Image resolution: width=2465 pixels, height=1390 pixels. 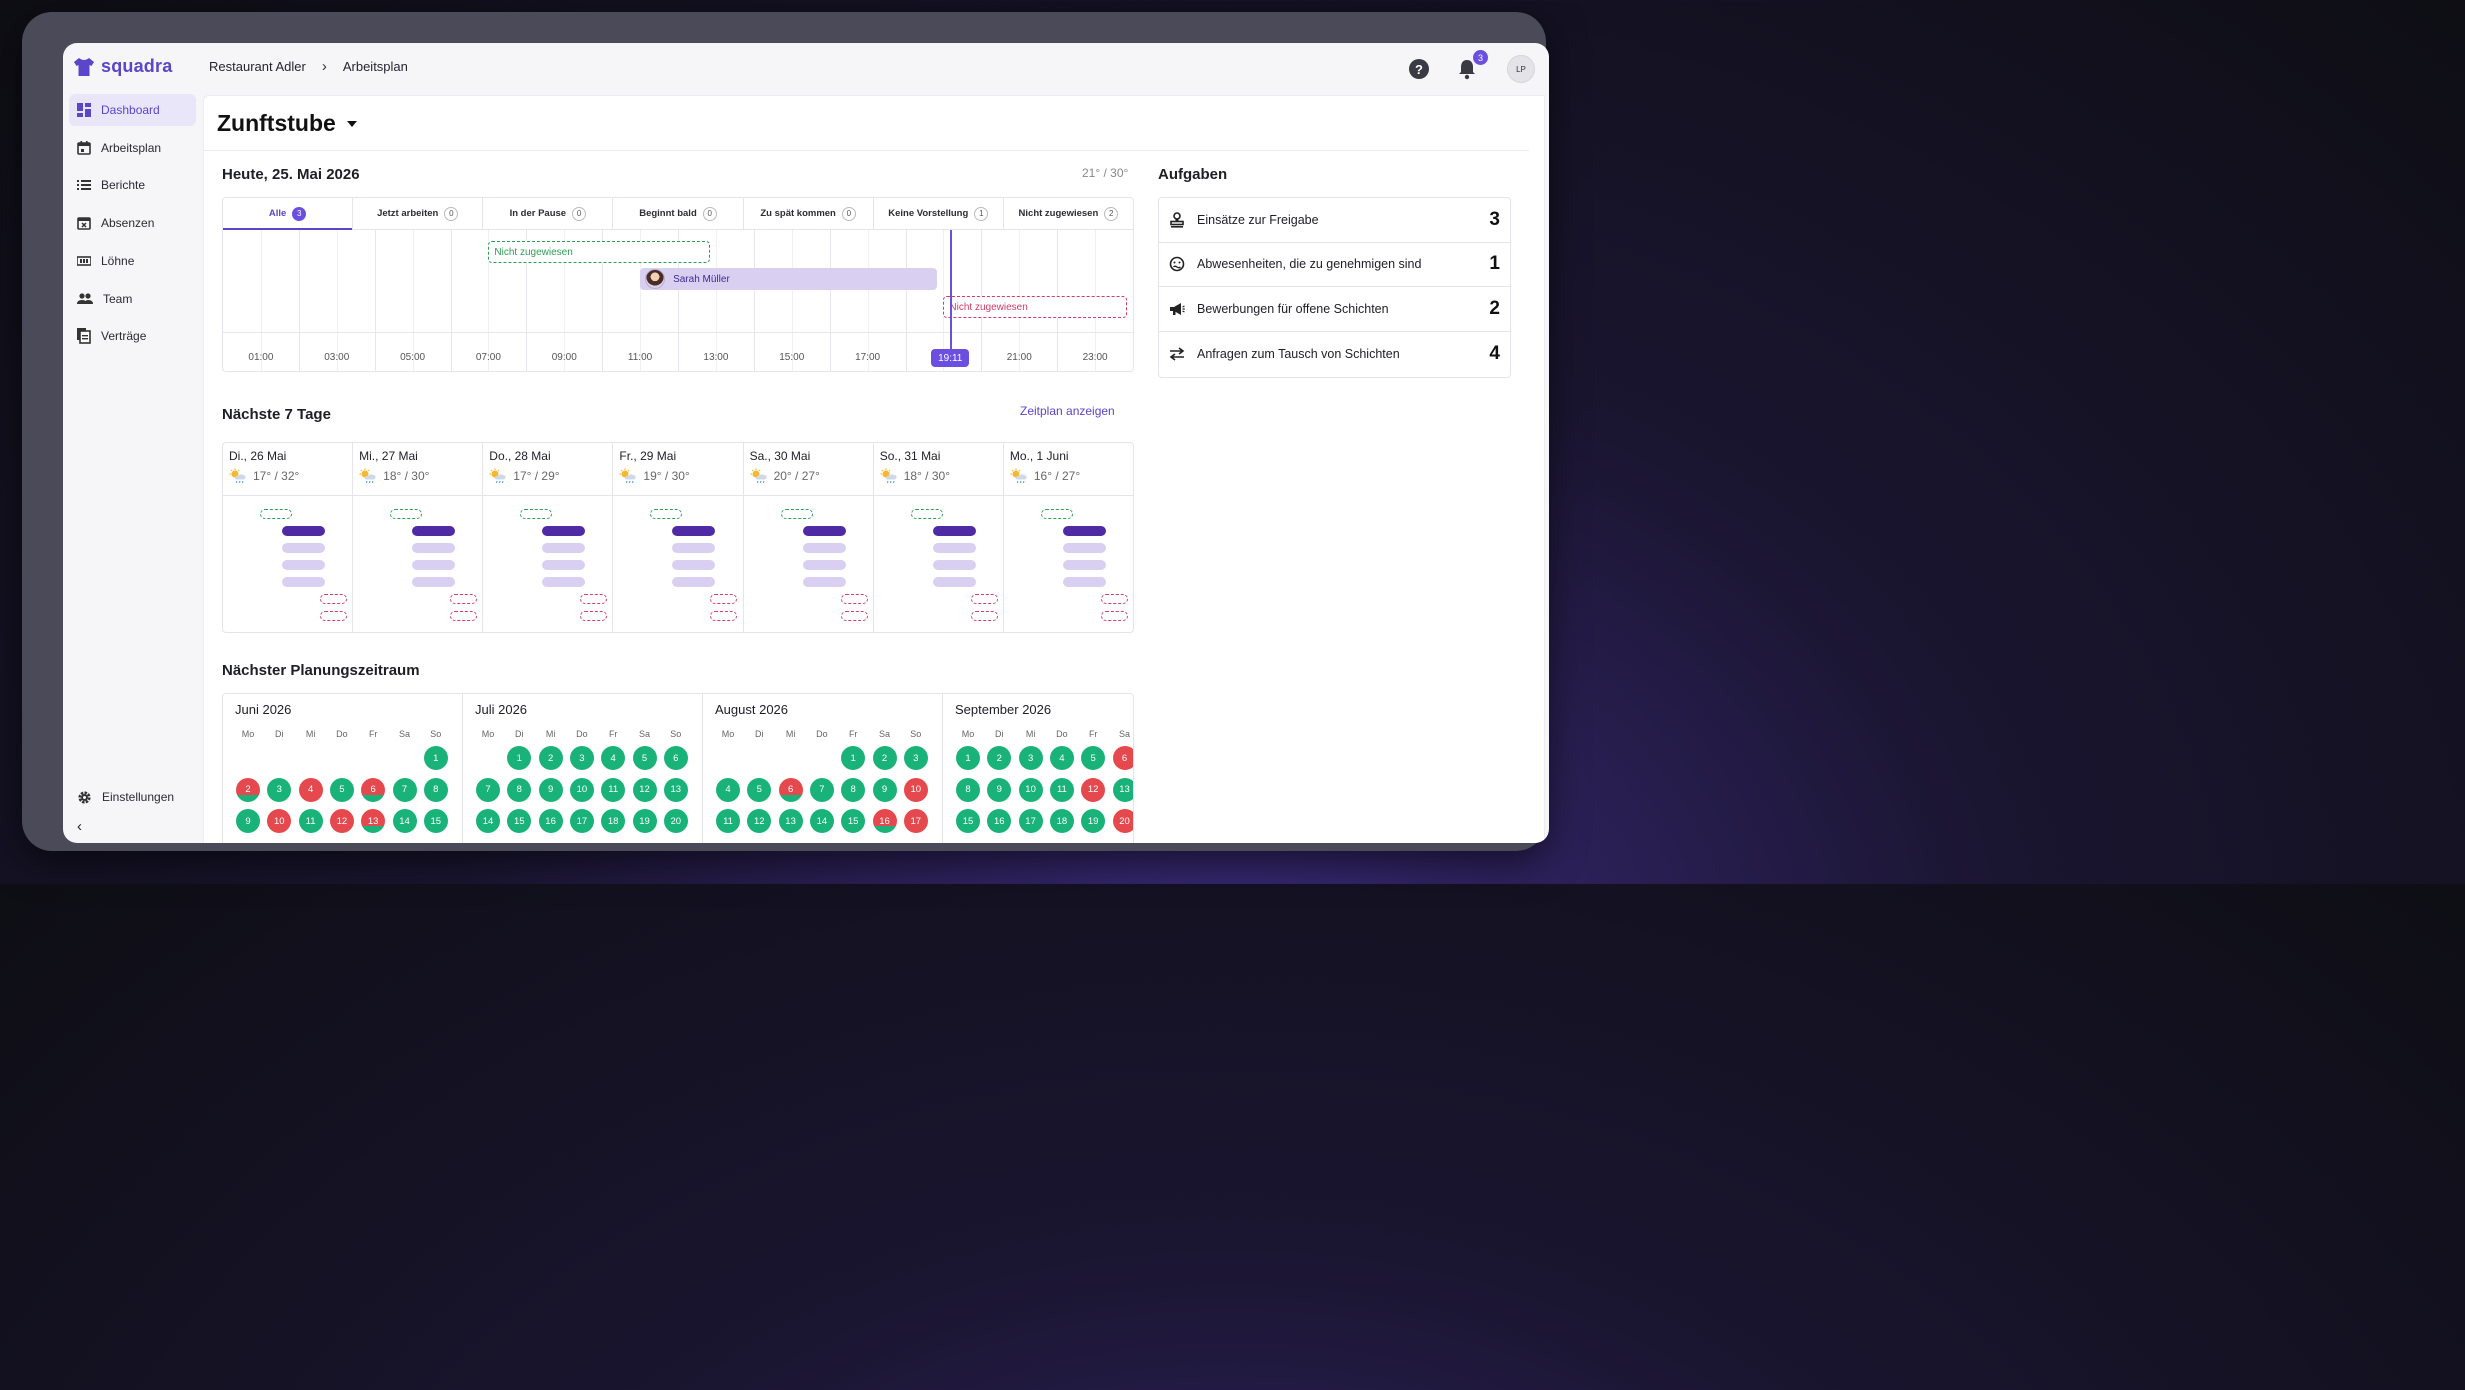 What do you see at coordinates (678, 537) in the screenshot?
I see `day-column: Fr., 29 Mai 19° / 30°` at bounding box center [678, 537].